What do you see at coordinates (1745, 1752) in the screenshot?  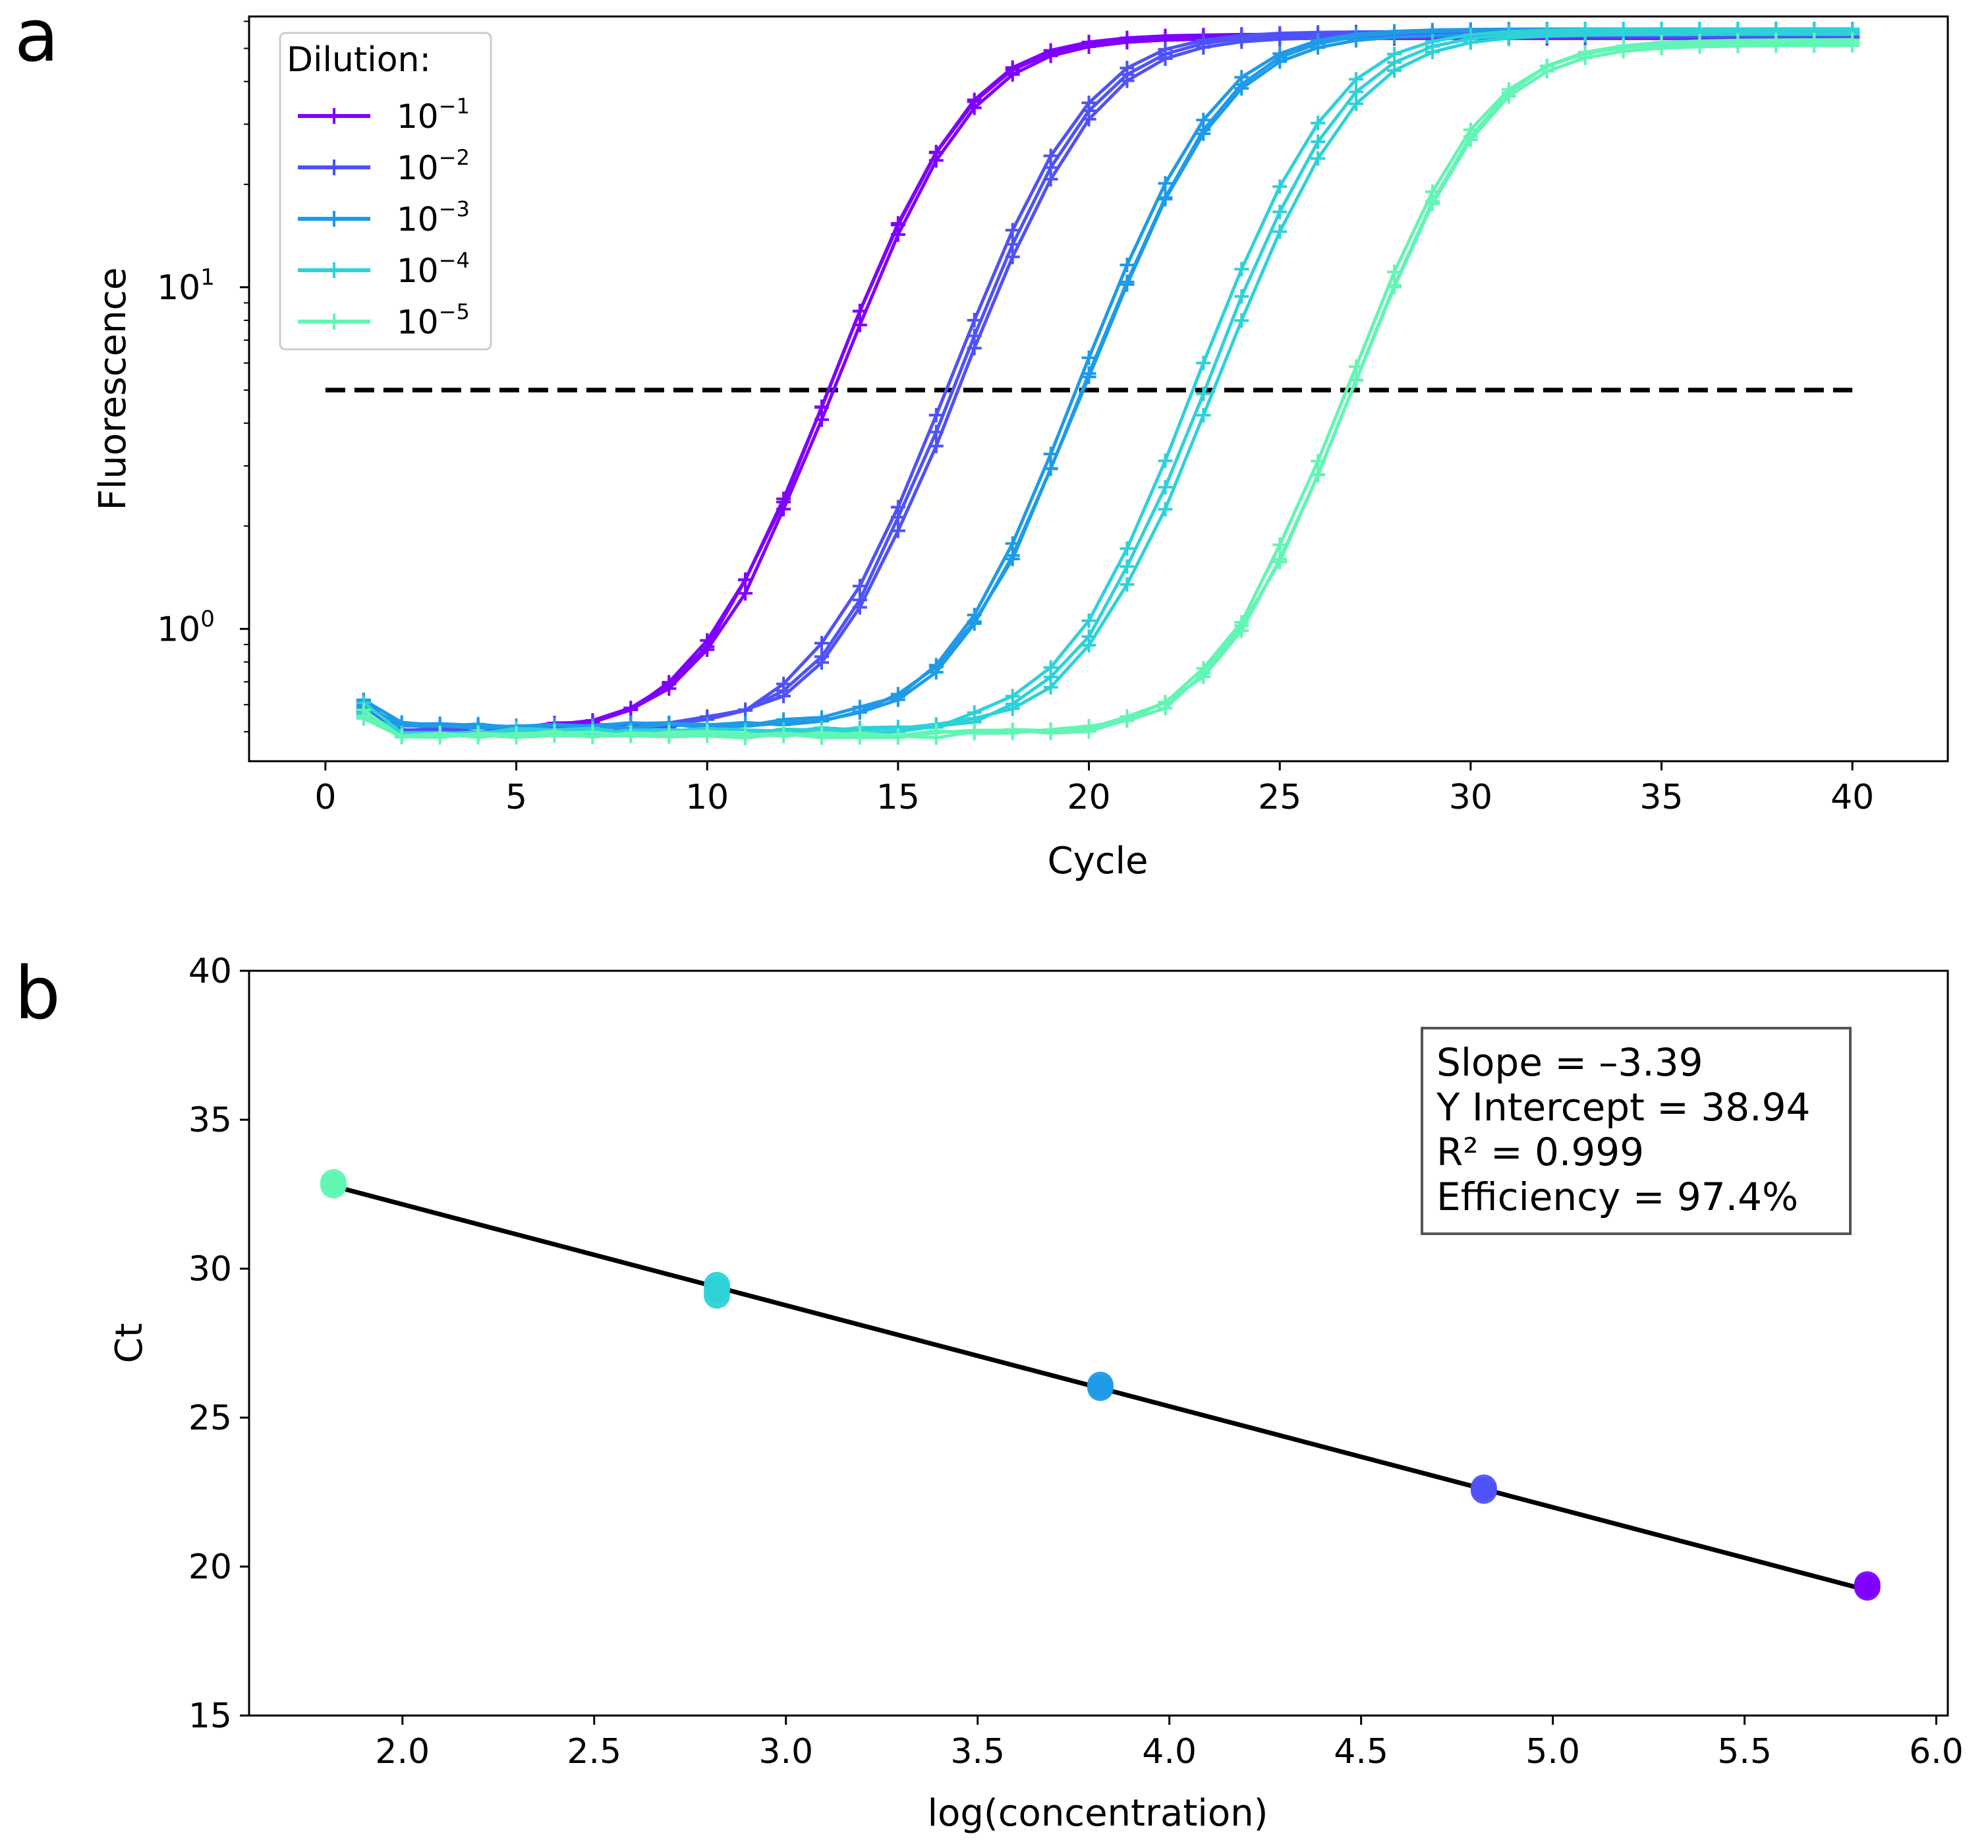 I see `std-x-tick-label: 5.5` at bounding box center [1745, 1752].